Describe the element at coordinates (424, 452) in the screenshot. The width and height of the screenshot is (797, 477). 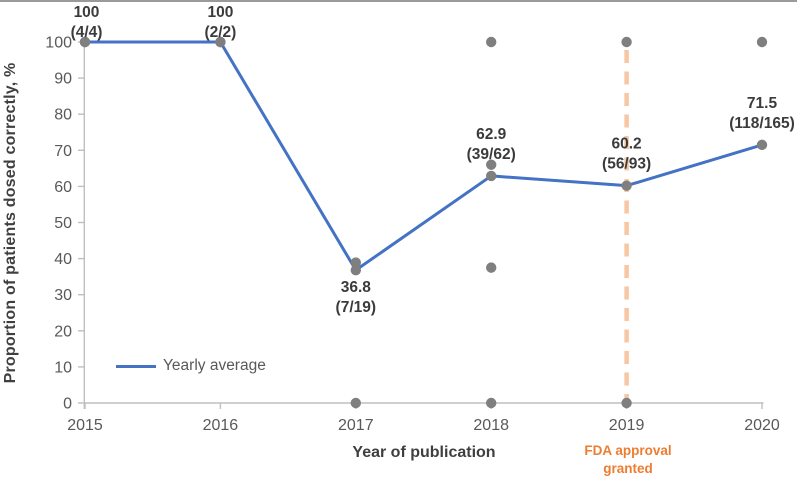
I see `x-axis-title: Year of publication` at that location.